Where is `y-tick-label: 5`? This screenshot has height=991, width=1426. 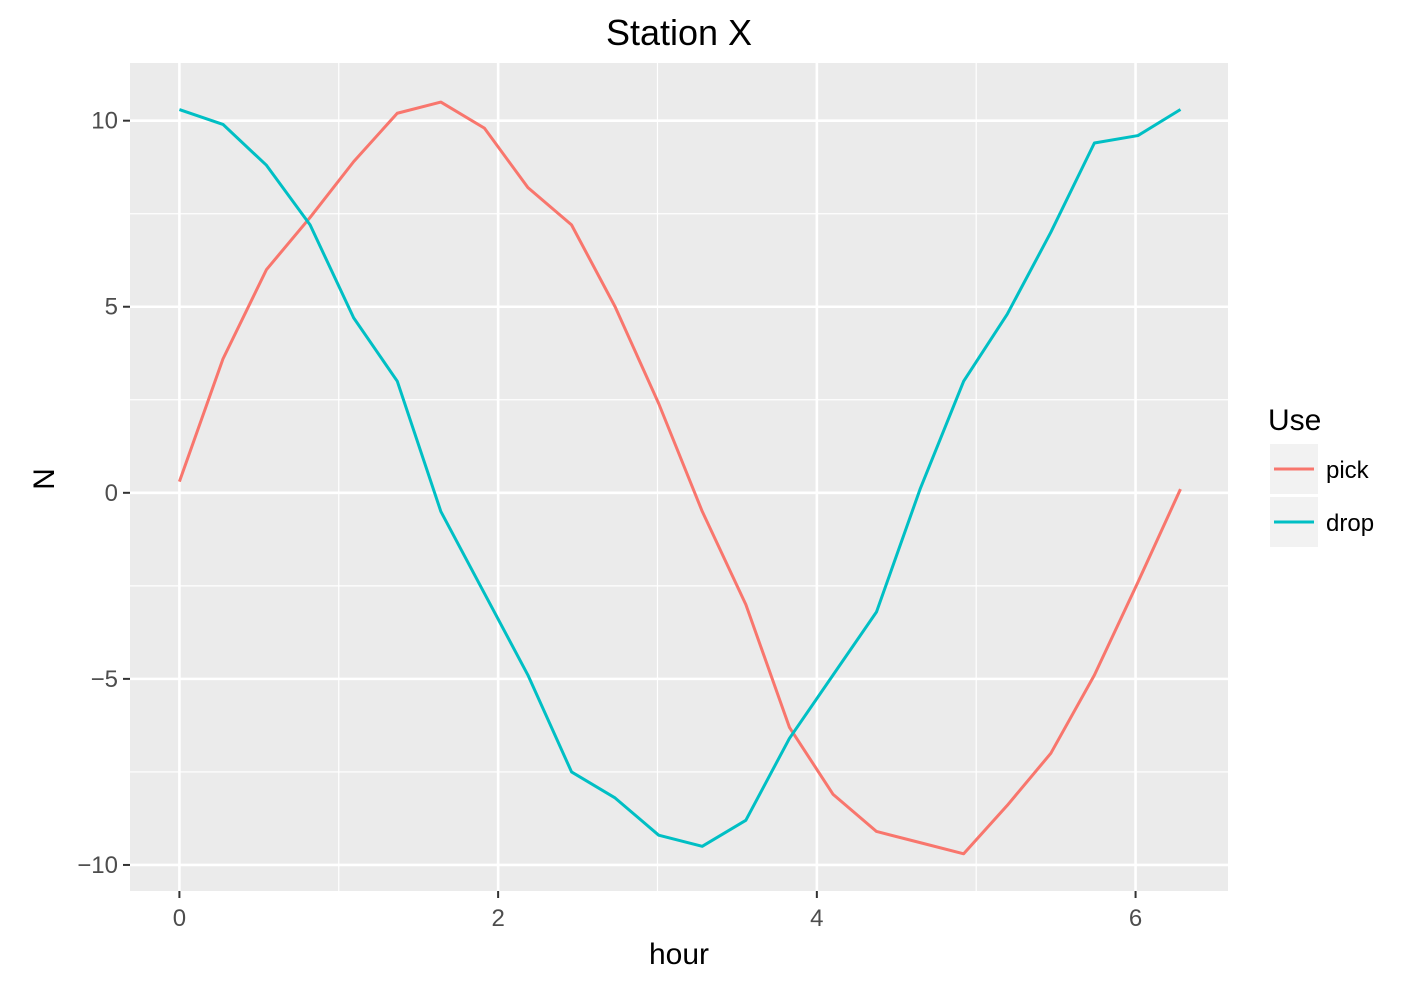 y-tick-label: 5 is located at coordinates (111, 307).